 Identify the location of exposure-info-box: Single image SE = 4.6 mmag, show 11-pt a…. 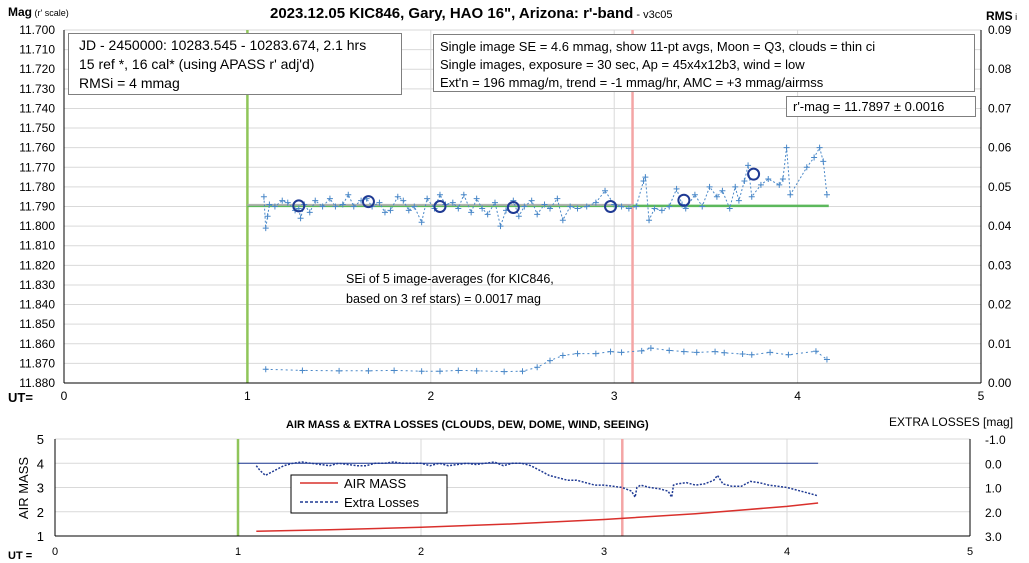
(704, 63).